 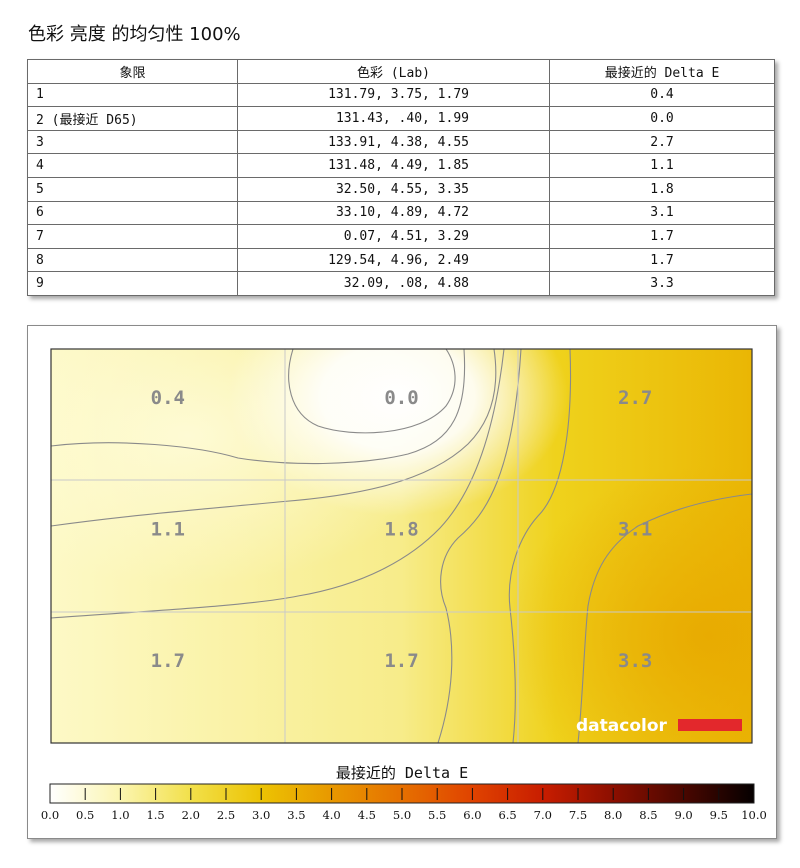 I want to click on colorbar-tick-label: 6.0, so click(x=472, y=815).